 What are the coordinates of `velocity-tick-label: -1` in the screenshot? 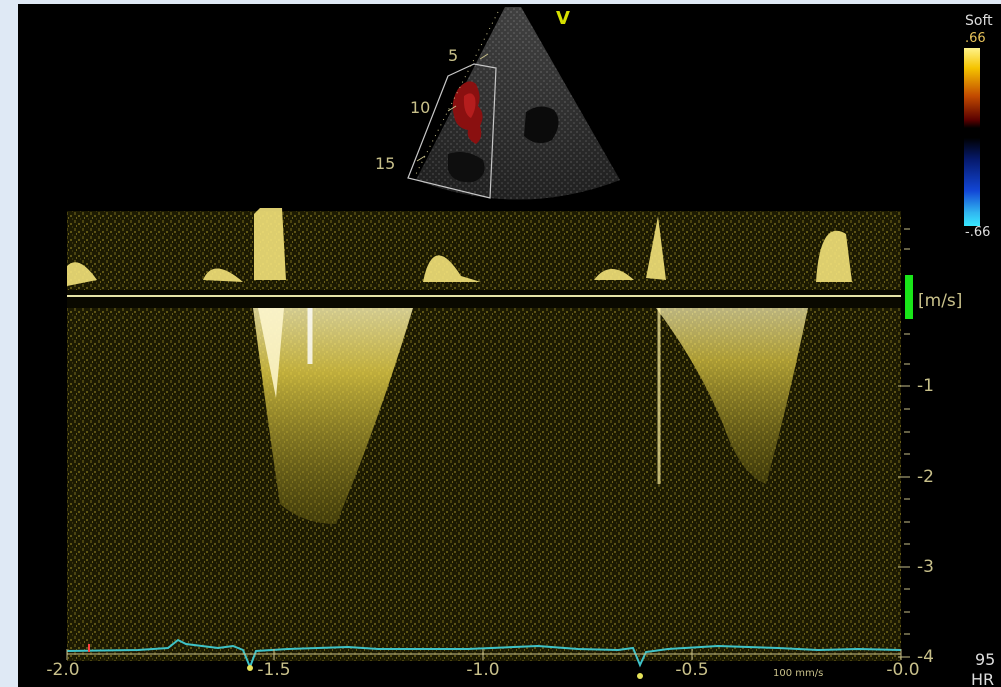 It's located at (925, 386).